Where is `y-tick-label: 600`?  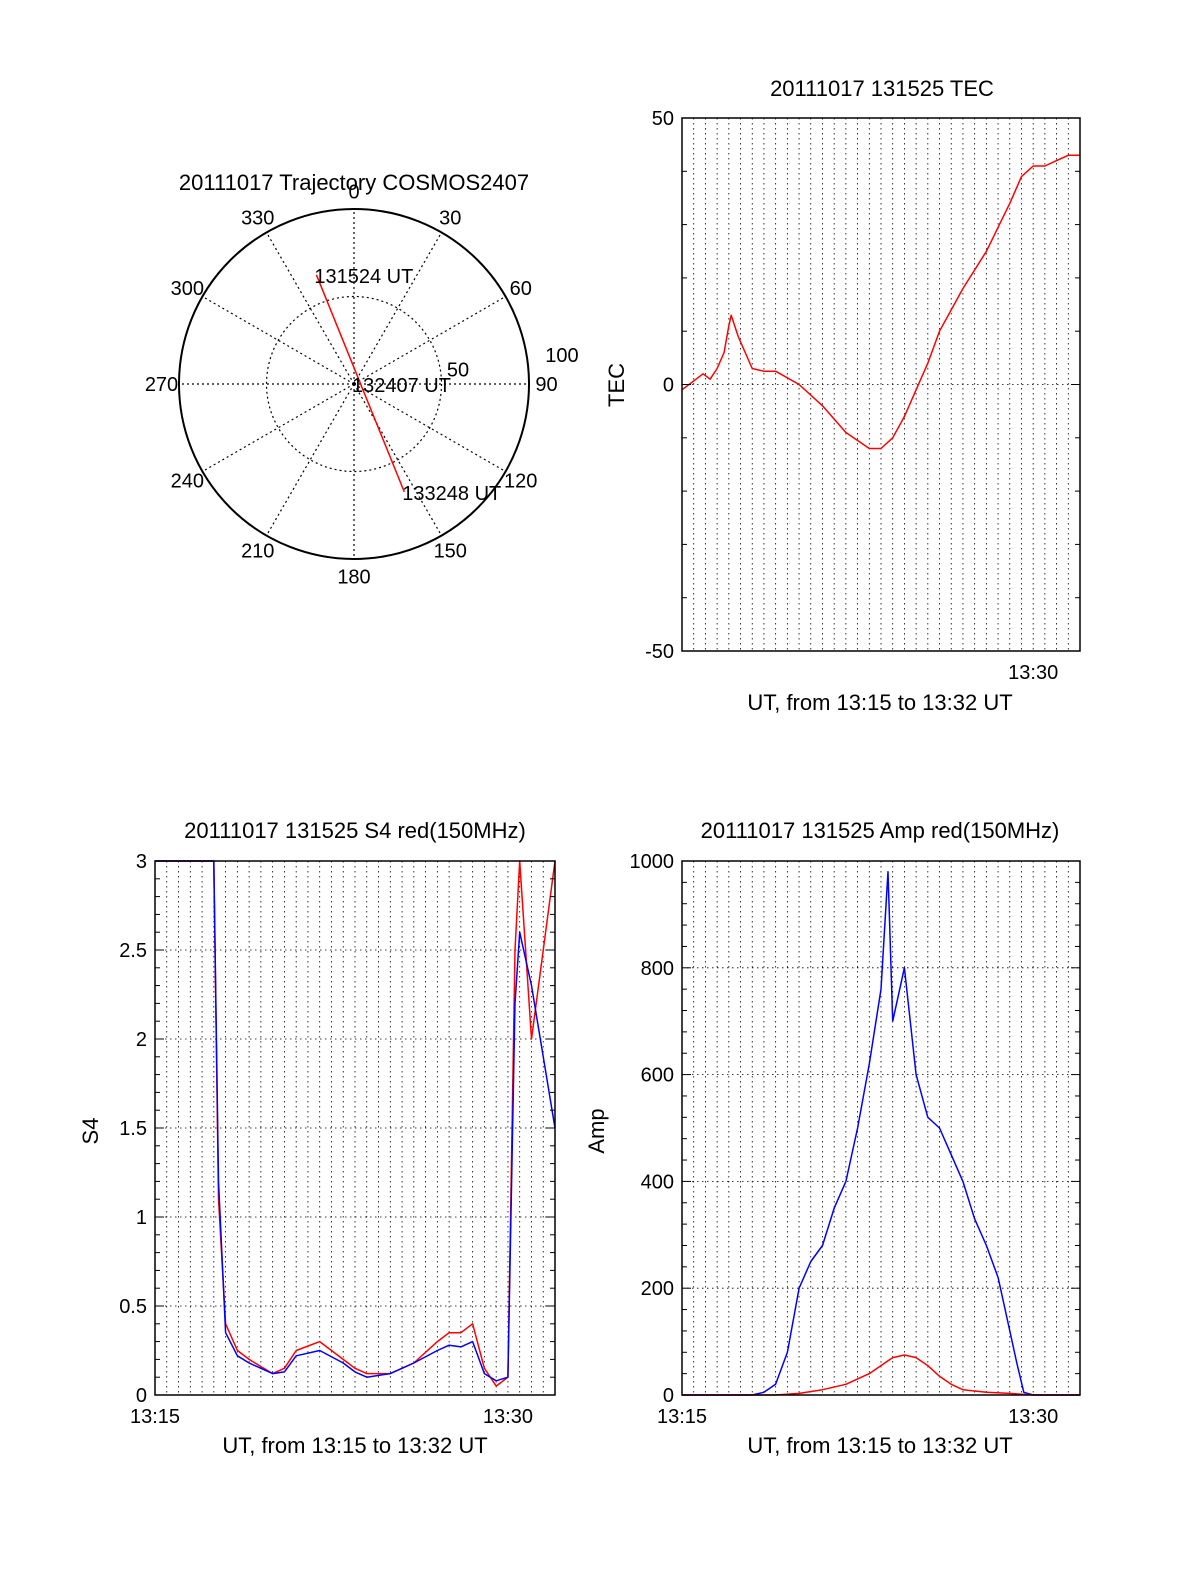 y-tick-label: 600 is located at coordinates (657, 1076).